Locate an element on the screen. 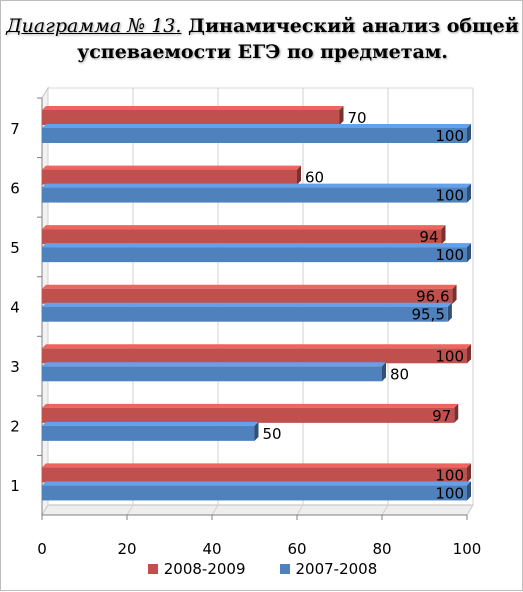  data-label: 50 is located at coordinates (272, 434).